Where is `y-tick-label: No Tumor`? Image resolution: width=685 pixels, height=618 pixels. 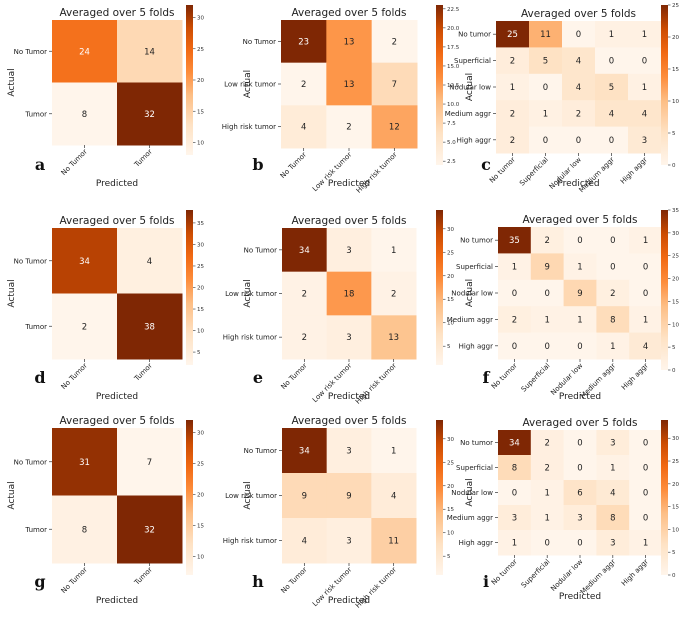
y-tick-label: No Tumor is located at coordinates (30, 52).